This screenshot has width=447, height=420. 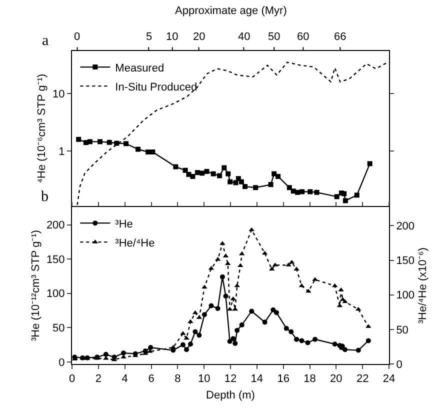 What do you see at coordinates (55, 294) in the screenshot?
I see `y-tick-label: 100` at bounding box center [55, 294].